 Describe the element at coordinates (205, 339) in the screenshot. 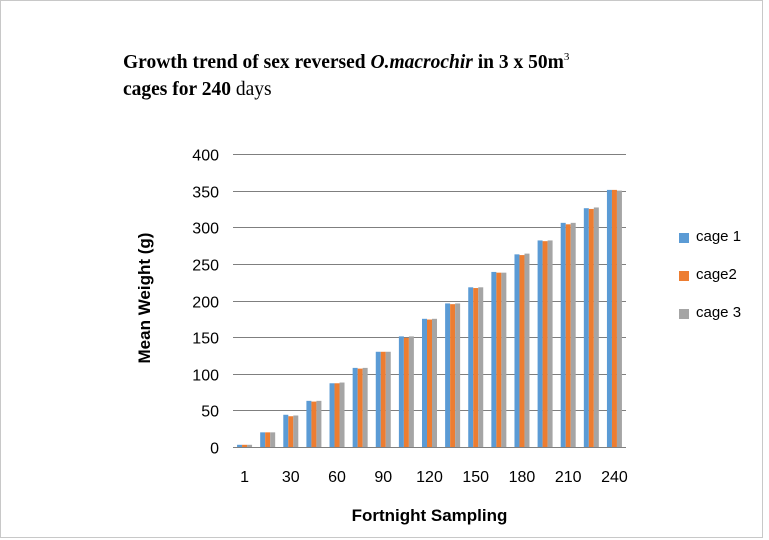

I see `y-tick-label-150: 150` at that location.